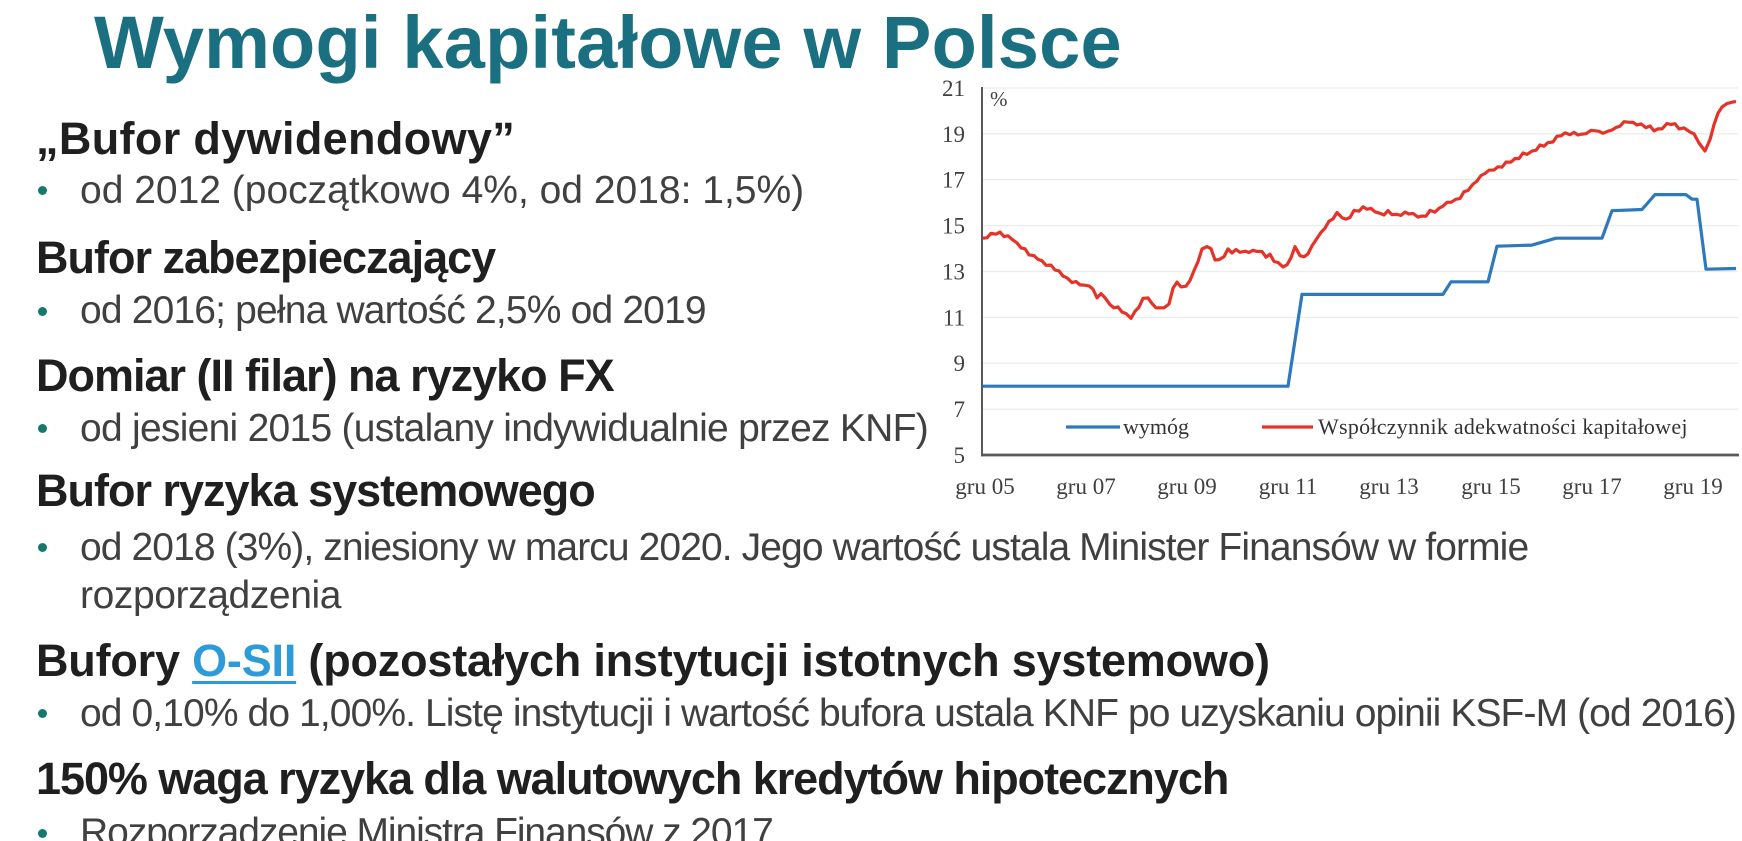  What do you see at coordinates (953, 271) in the screenshot?
I see `svg-text: 13` at bounding box center [953, 271].